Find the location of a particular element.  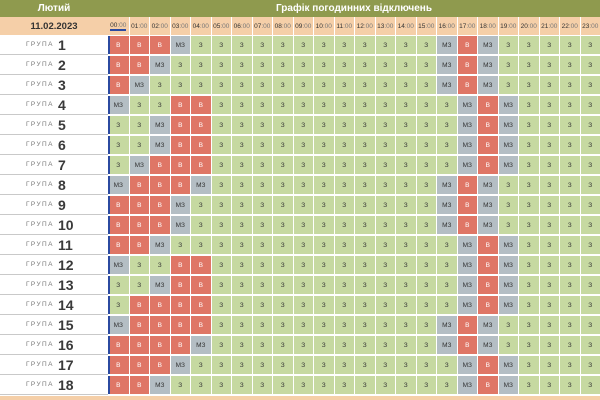

hour-header: 10:00 is located at coordinates (323, 26).